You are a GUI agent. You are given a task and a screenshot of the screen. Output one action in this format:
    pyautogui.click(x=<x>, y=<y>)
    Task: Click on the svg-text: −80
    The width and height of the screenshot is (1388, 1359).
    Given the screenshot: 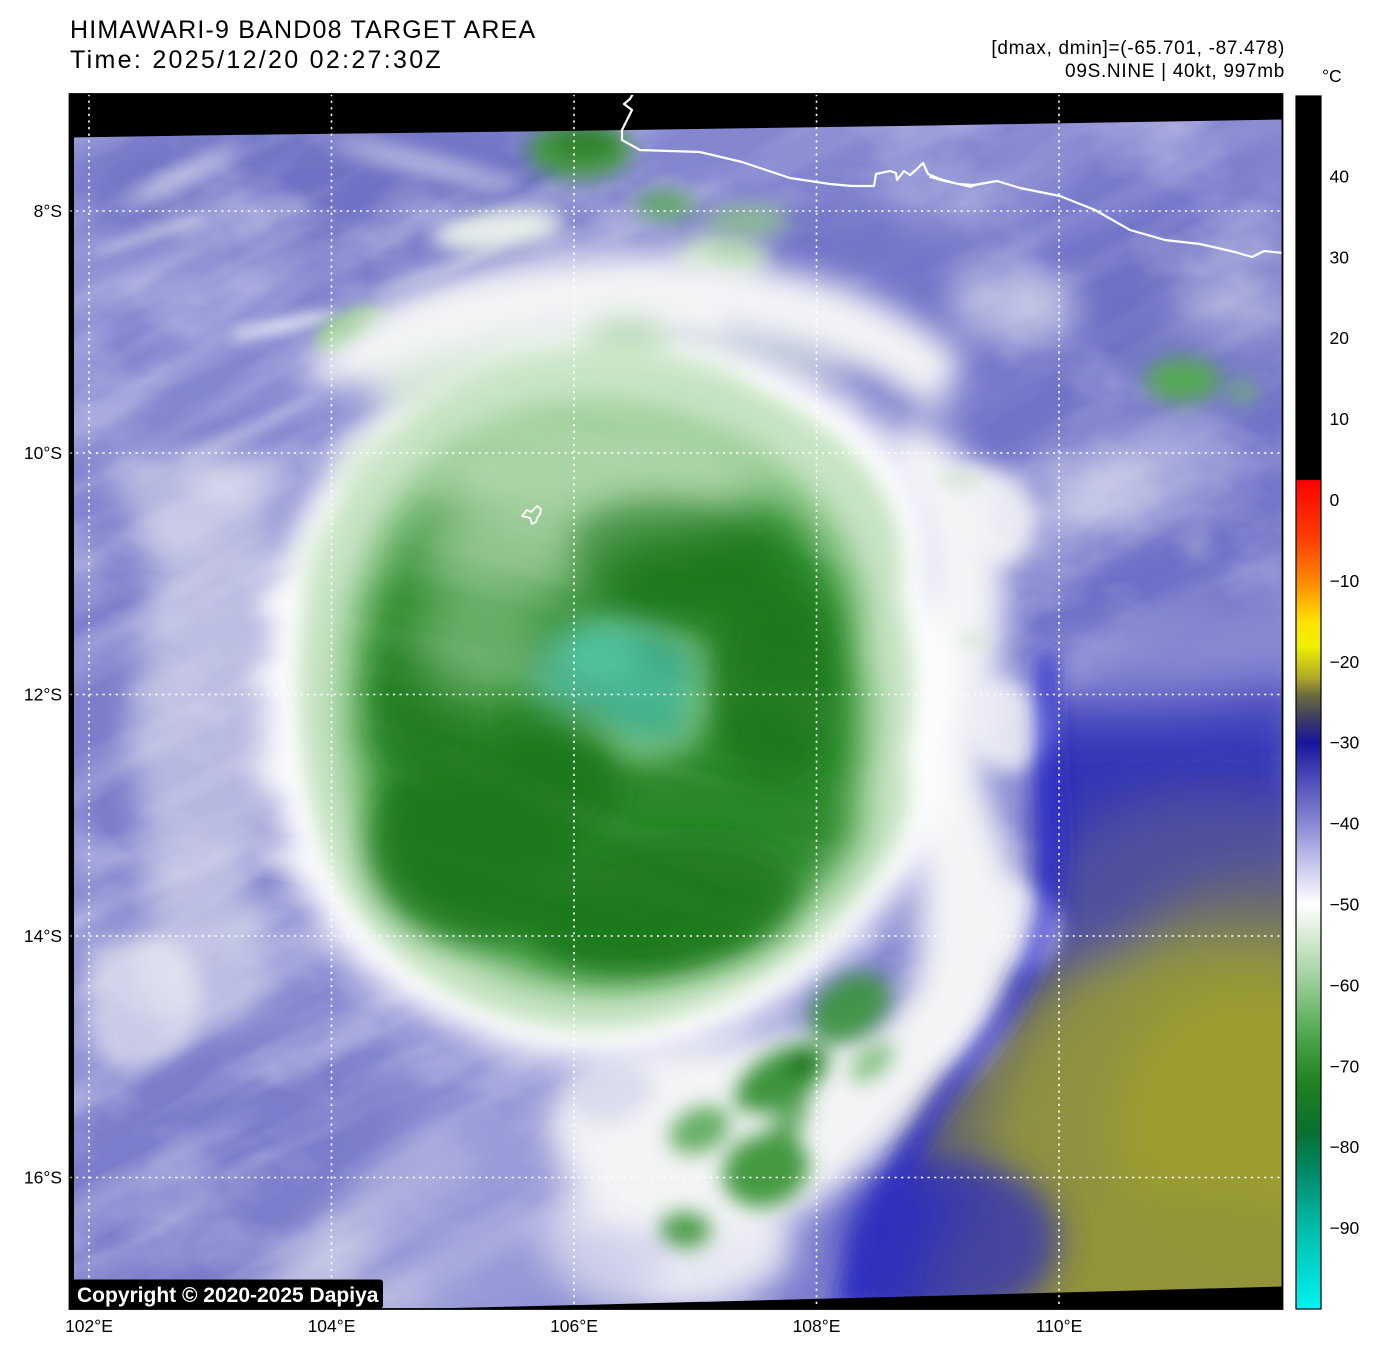 What is the action you would take?
    pyautogui.click(x=1345, y=1147)
    